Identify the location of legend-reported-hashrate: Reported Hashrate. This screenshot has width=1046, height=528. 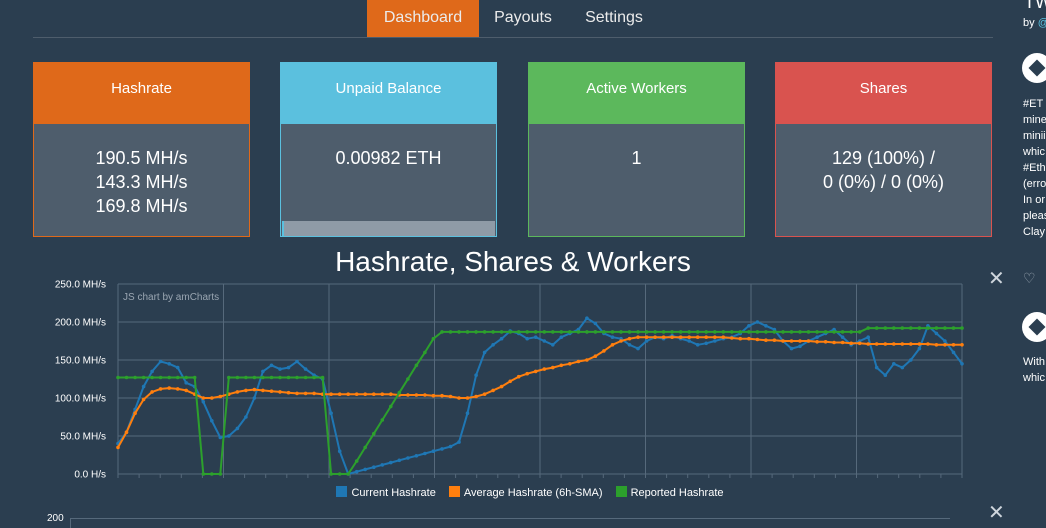
(669, 492).